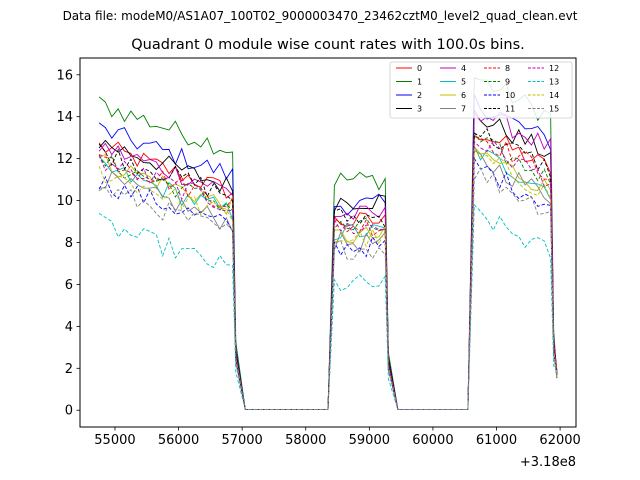 The width and height of the screenshot is (640, 480). Describe the element at coordinates (419, 109) in the screenshot. I see `legend-label-3: 3` at that location.